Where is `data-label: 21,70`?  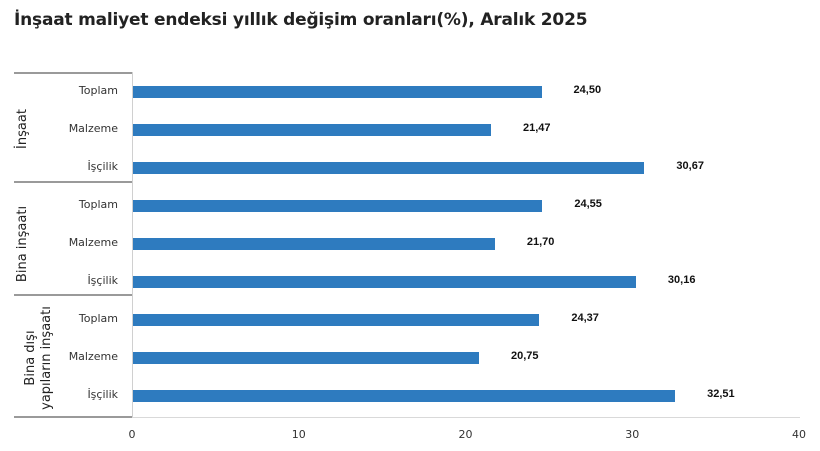
data-label: 21,70 is located at coordinates (540, 242).